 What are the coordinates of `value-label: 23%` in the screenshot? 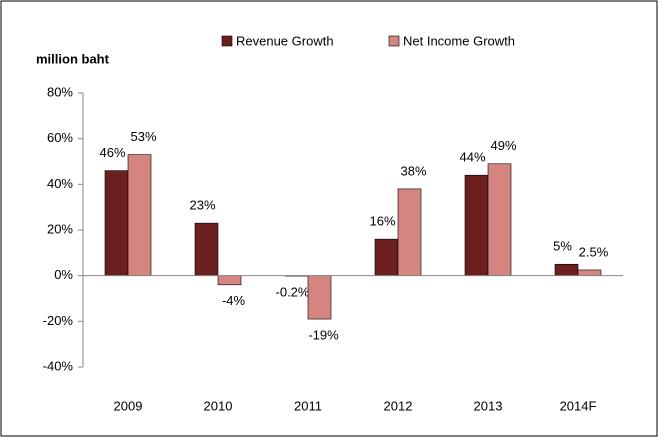 It's located at (202, 205).